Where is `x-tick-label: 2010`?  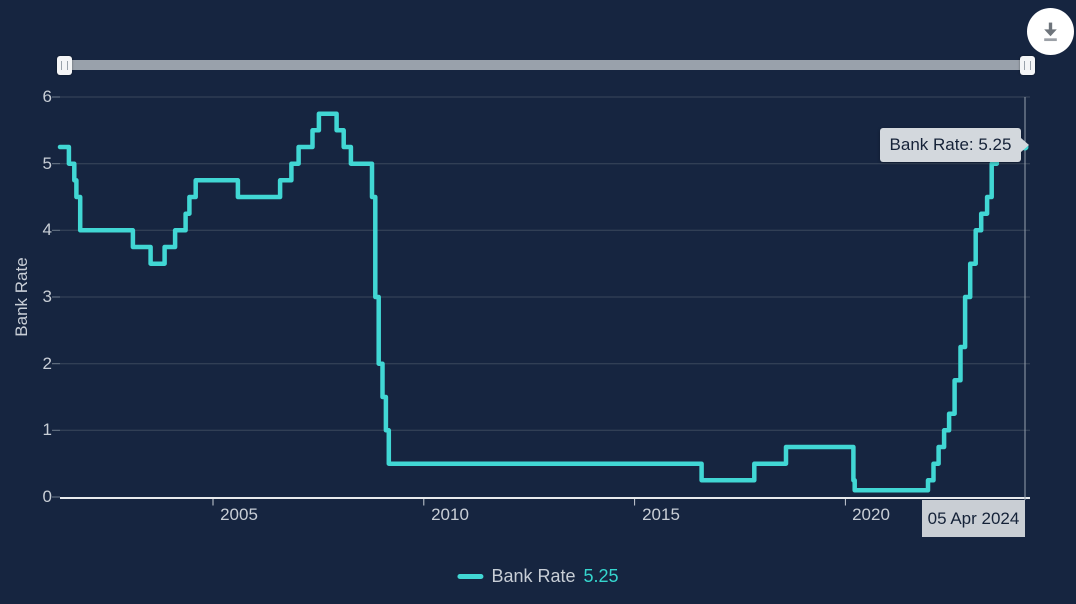 x-tick-label: 2010 is located at coordinates (450, 514).